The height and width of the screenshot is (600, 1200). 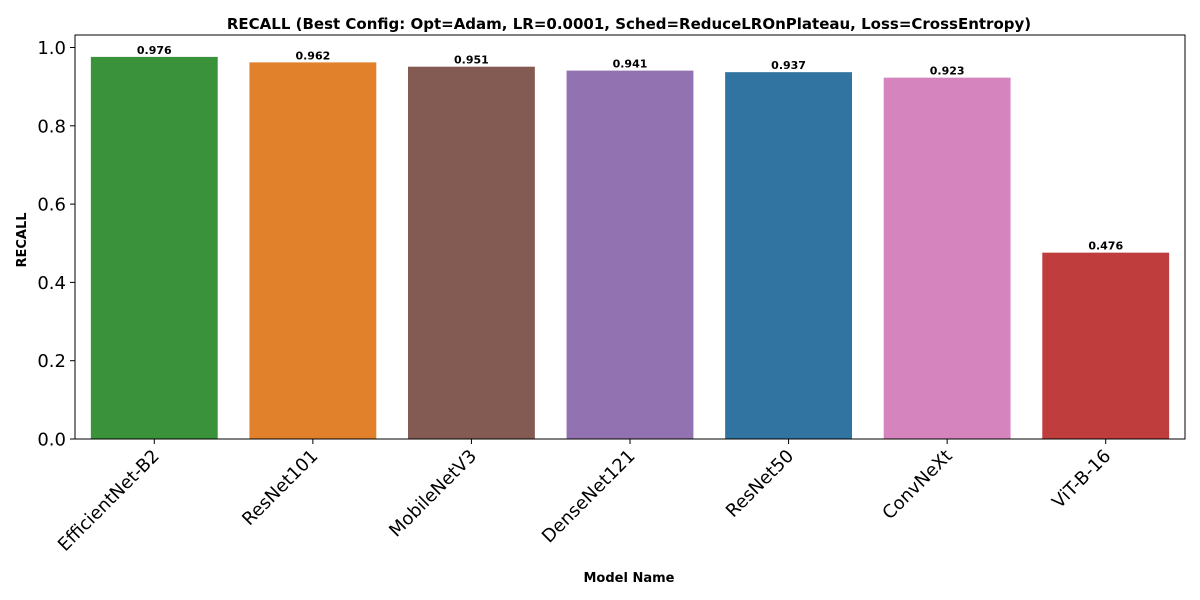 I want to click on y-tick-label: 0.6, so click(x=51, y=205).